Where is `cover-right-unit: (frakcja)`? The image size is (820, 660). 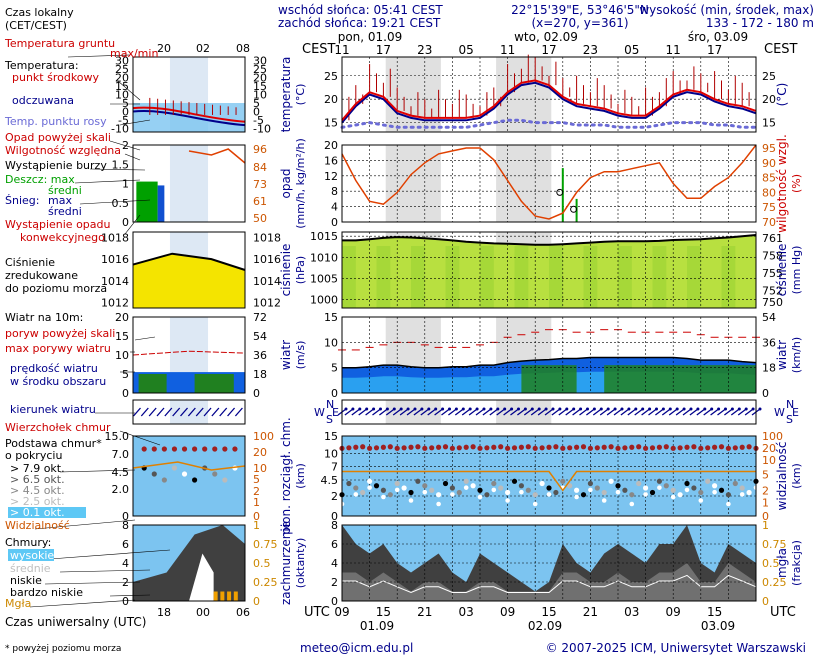
cover-right-unit: (frakcja) is located at coordinates (796, 563).